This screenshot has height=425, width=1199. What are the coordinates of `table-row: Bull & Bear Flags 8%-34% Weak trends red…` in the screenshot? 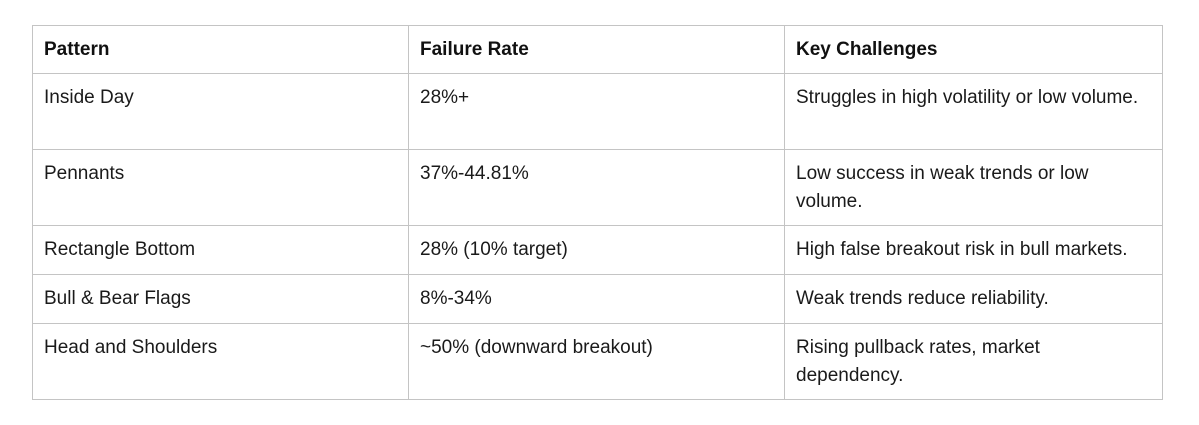 It's located at (597, 299).